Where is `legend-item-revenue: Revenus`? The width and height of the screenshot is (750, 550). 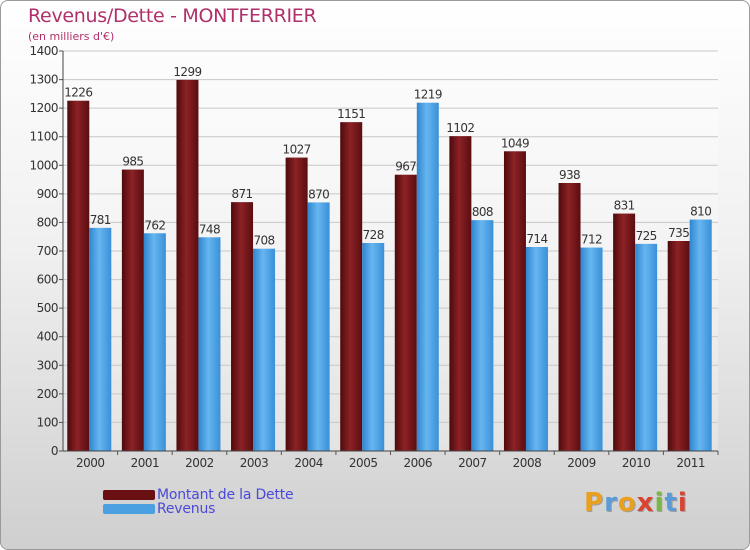
legend-item-revenue: Revenus is located at coordinates (159, 509).